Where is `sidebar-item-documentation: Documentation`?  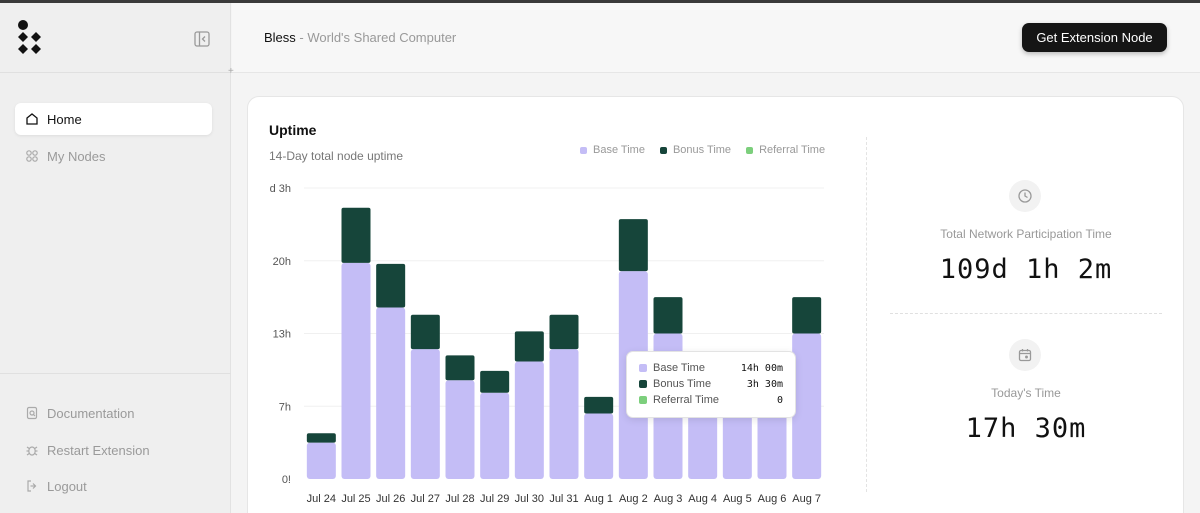 sidebar-item-documentation: Documentation is located at coordinates (113, 413).